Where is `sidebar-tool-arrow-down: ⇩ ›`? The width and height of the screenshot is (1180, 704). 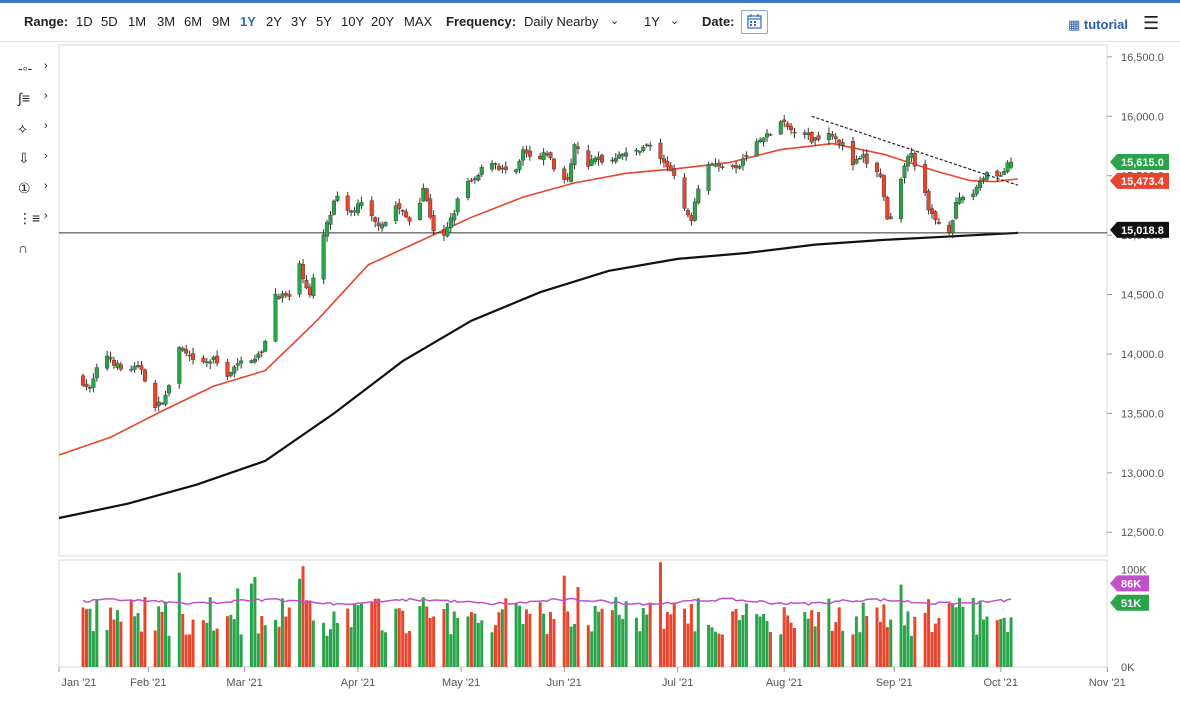 sidebar-tool-arrow-down: ⇩ › is located at coordinates (36, 161).